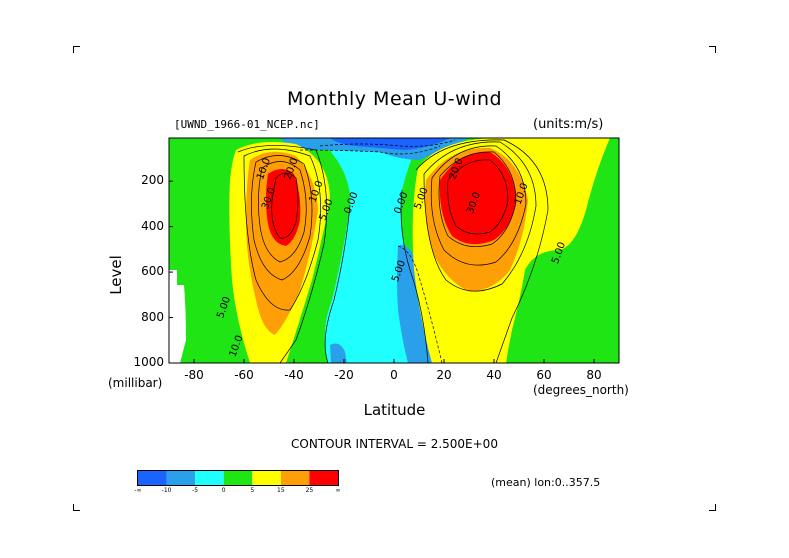 The image size is (789, 558). What do you see at coordinates (244, 375) in the screenshot?
I see `x-tick-label: -60` at bounding box center [244, 375].